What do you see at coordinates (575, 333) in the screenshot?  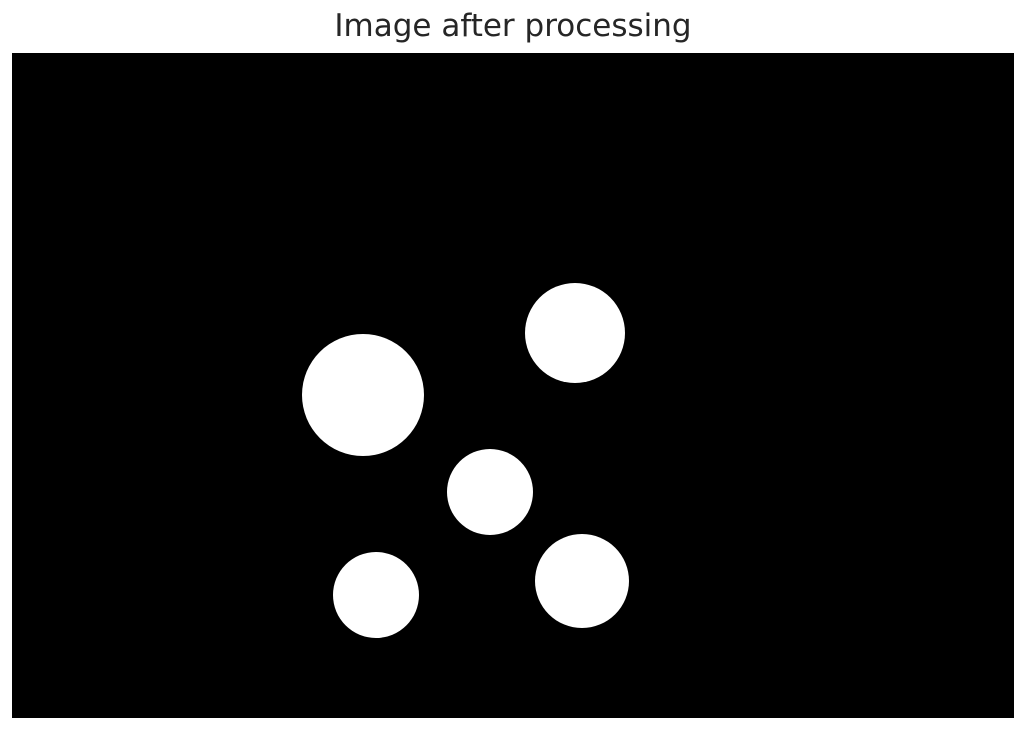 I see `white-blob-top-right` at bounding box center [575, 333].